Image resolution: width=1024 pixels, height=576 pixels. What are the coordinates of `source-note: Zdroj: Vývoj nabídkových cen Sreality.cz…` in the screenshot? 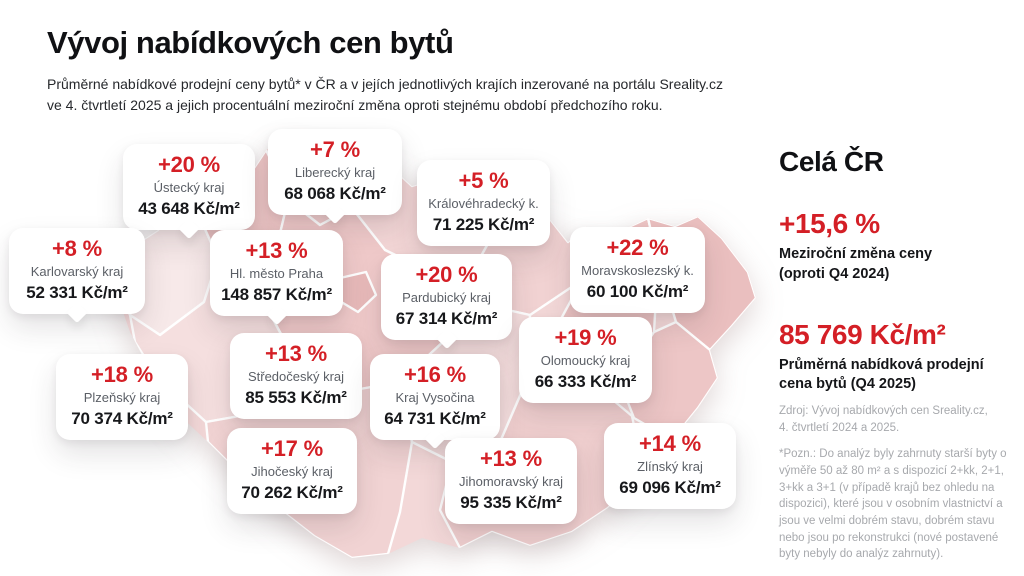 It's located at (883, 419).